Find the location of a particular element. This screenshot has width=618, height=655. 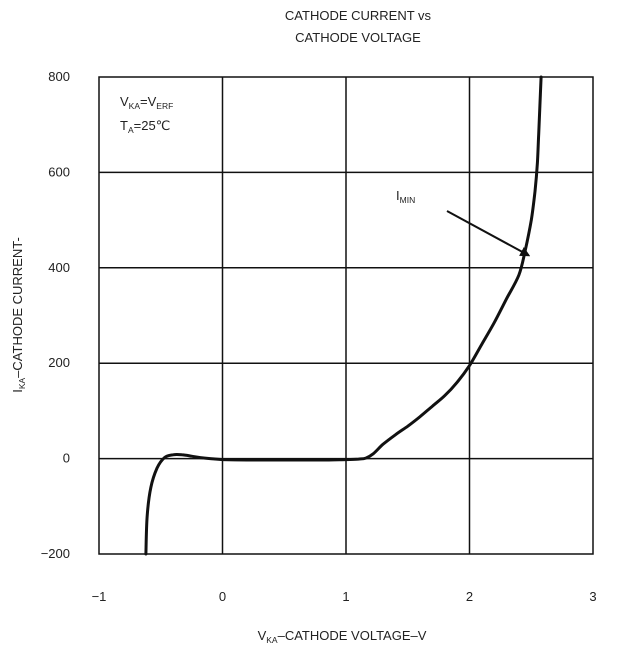

x-tick-label: 2 is located at coordinates (469, 596).